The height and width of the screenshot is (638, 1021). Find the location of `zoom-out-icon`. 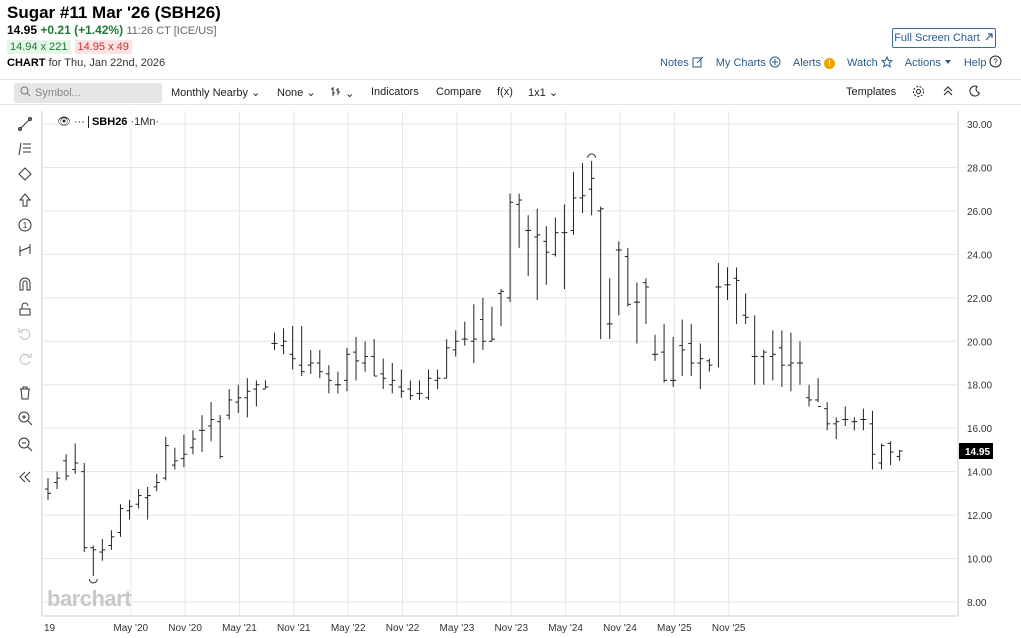

zoom-out-icon is located at coordinates (25, 444).